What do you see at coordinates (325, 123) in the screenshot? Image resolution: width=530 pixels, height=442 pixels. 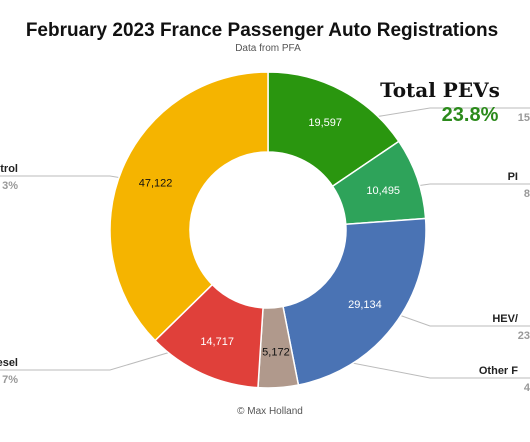 I see `slice-value-bev: 19,597` at bounding box center [325, 123].